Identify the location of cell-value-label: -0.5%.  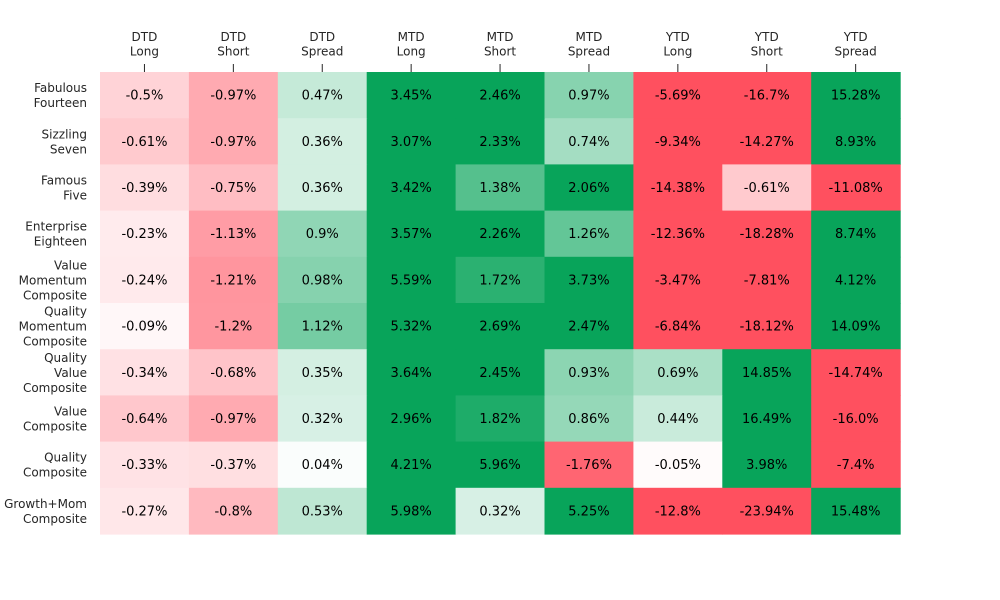
(145, 96).